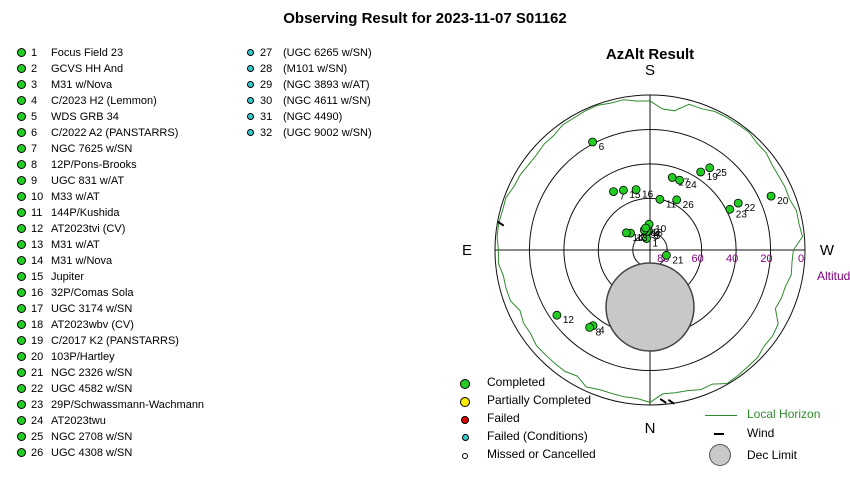 This screenshot has height=480, width=850. I want to click on target-name: AT2023wbv (CV), so click(92, 325).